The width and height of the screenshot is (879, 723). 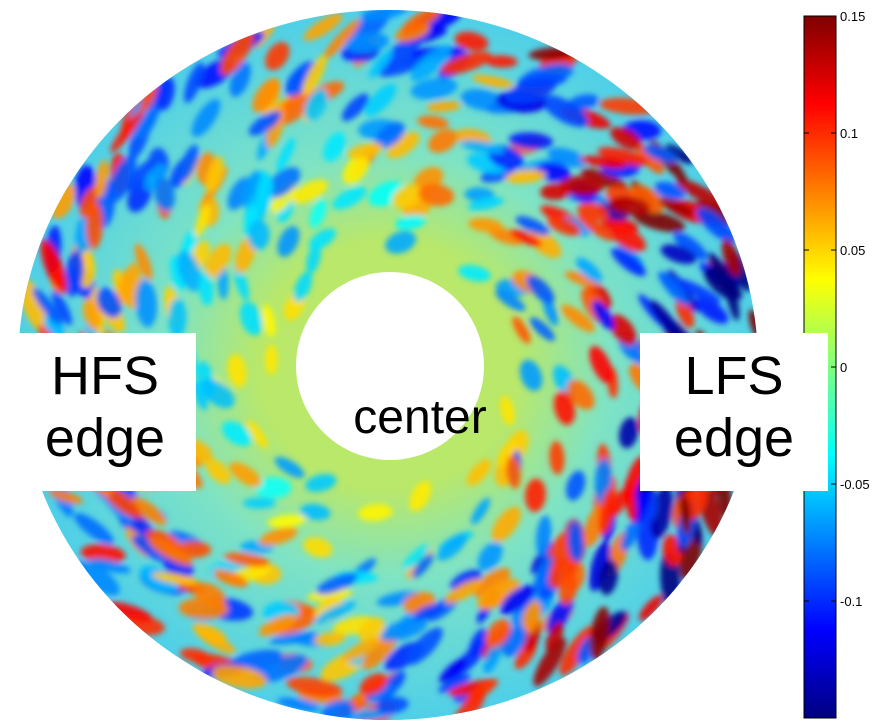 What do you see at coordinates (837, 309) in the screenshot?
I see `colorbar-ticks: 0.15 0.1 0.05 0 -0.05 -0.1` at bounding box center [837, 309].